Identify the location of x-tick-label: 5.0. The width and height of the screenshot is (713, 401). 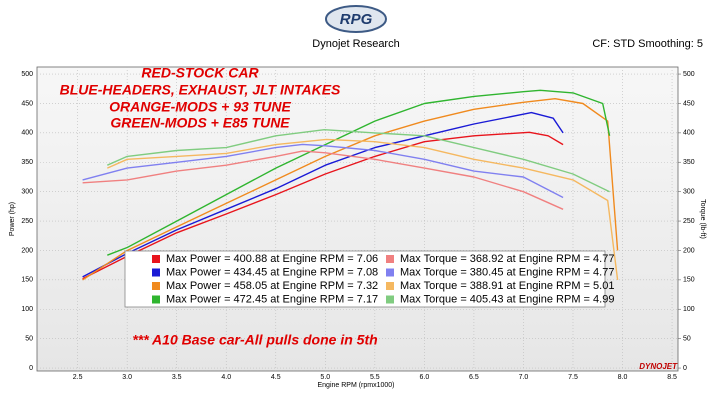
(325, 377).